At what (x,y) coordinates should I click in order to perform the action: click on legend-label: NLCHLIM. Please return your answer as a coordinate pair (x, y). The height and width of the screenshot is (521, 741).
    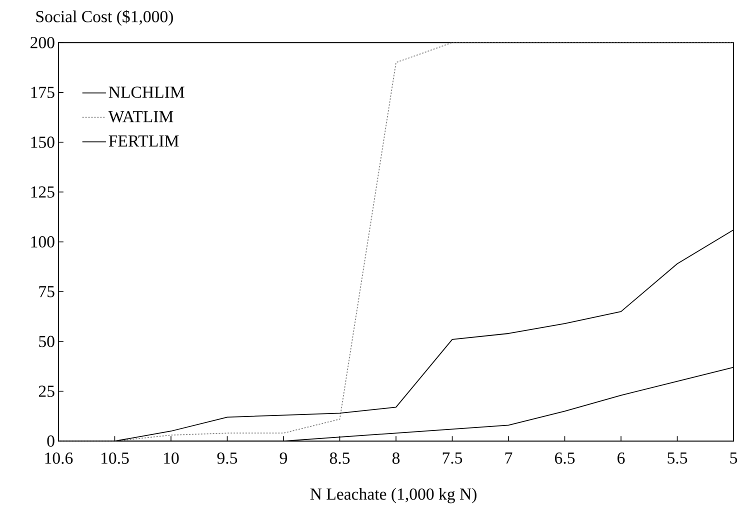
    Looking at the image, I should click on (146, 92).